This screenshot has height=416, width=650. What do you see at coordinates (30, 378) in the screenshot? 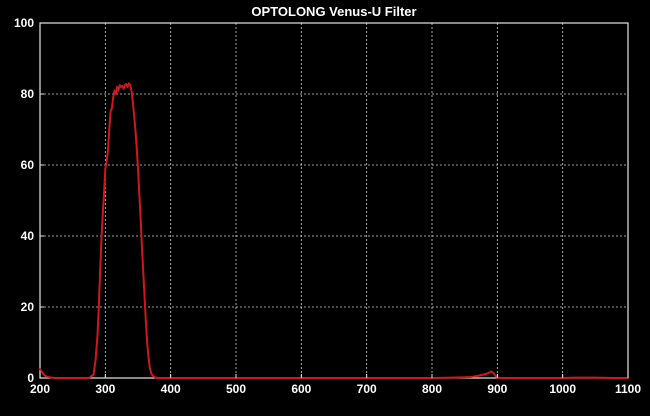
I see `y-tick-label: 0` at bounding box center [30, 378].